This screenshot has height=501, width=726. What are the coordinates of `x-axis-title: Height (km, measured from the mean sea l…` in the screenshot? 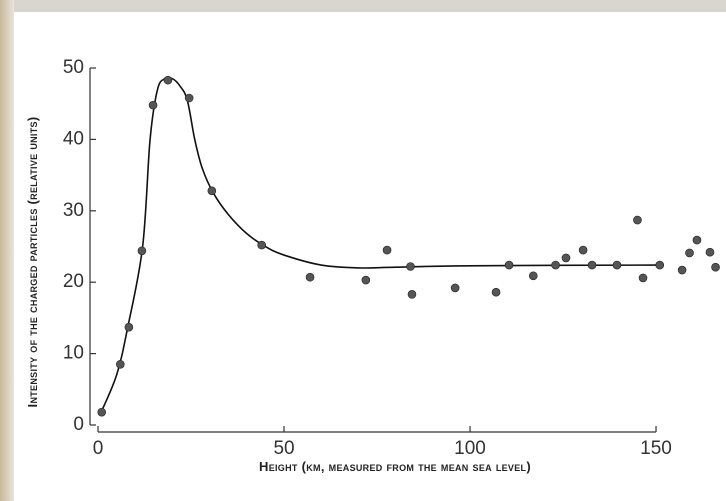 It's located at (395, 466).